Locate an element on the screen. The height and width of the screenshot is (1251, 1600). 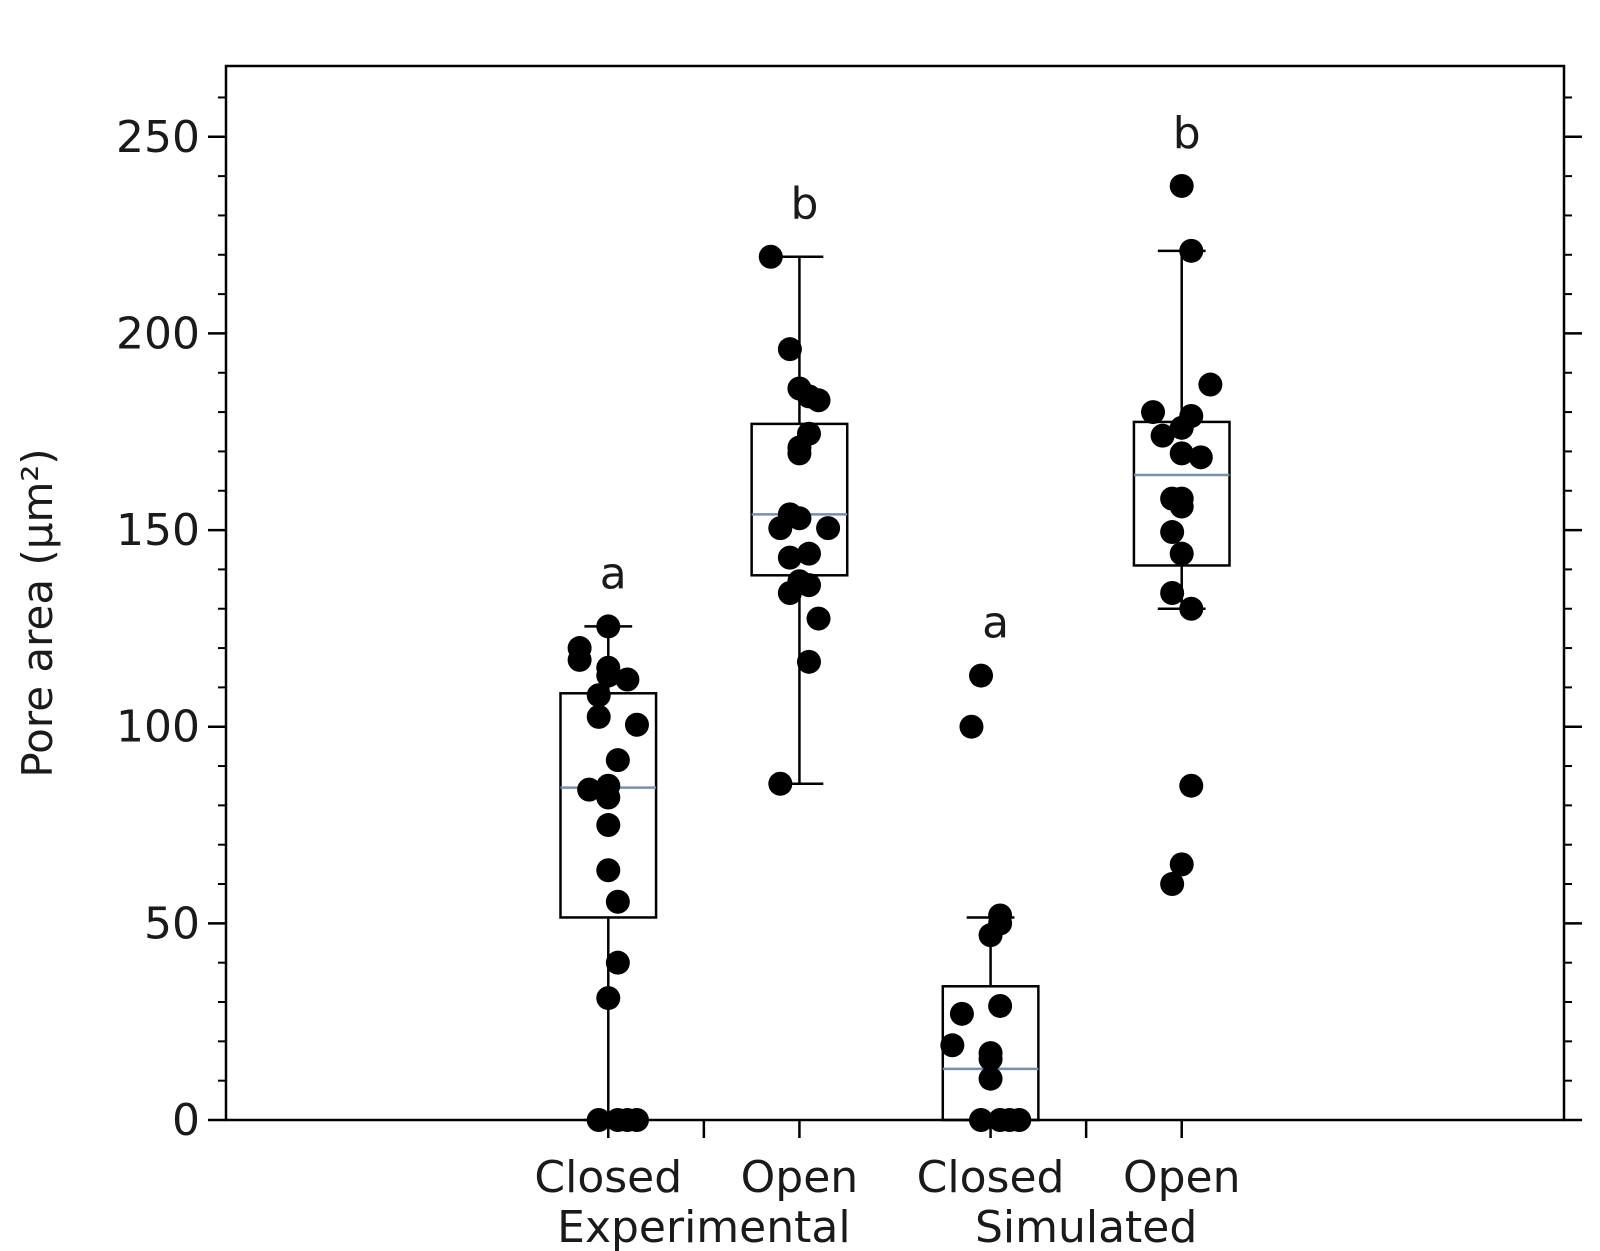
y-tick-label: 150 is located at coordinates (158, 530).